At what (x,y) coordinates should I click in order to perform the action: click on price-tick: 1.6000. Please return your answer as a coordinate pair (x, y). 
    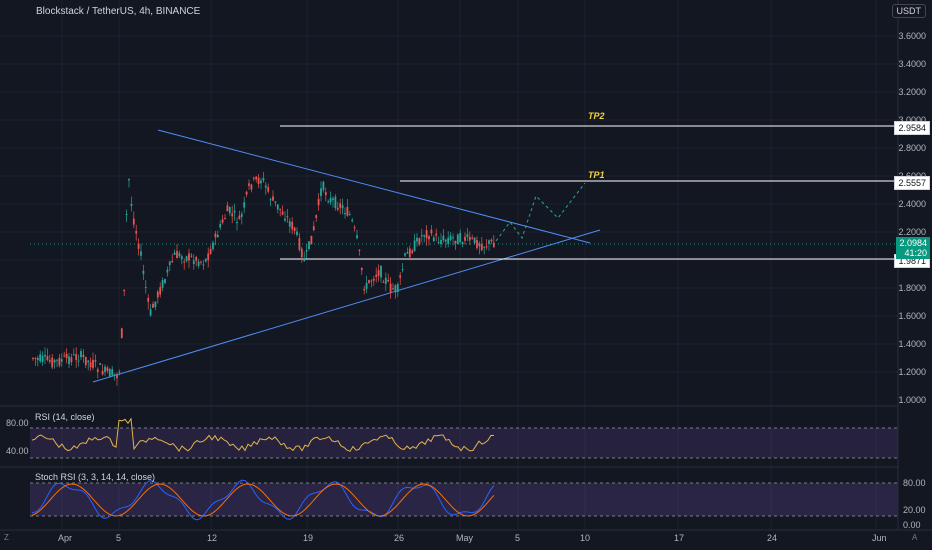
    Looking at the image, I should click on (912, 316).